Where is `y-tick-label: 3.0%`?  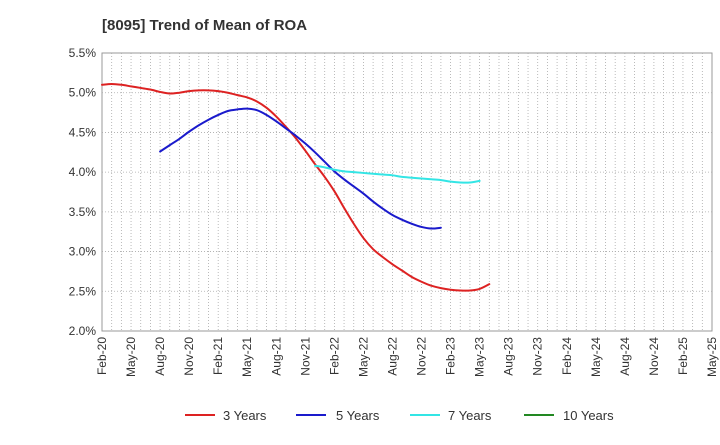 y-tick-label: 3.0% is located at coordinates (83, 252).